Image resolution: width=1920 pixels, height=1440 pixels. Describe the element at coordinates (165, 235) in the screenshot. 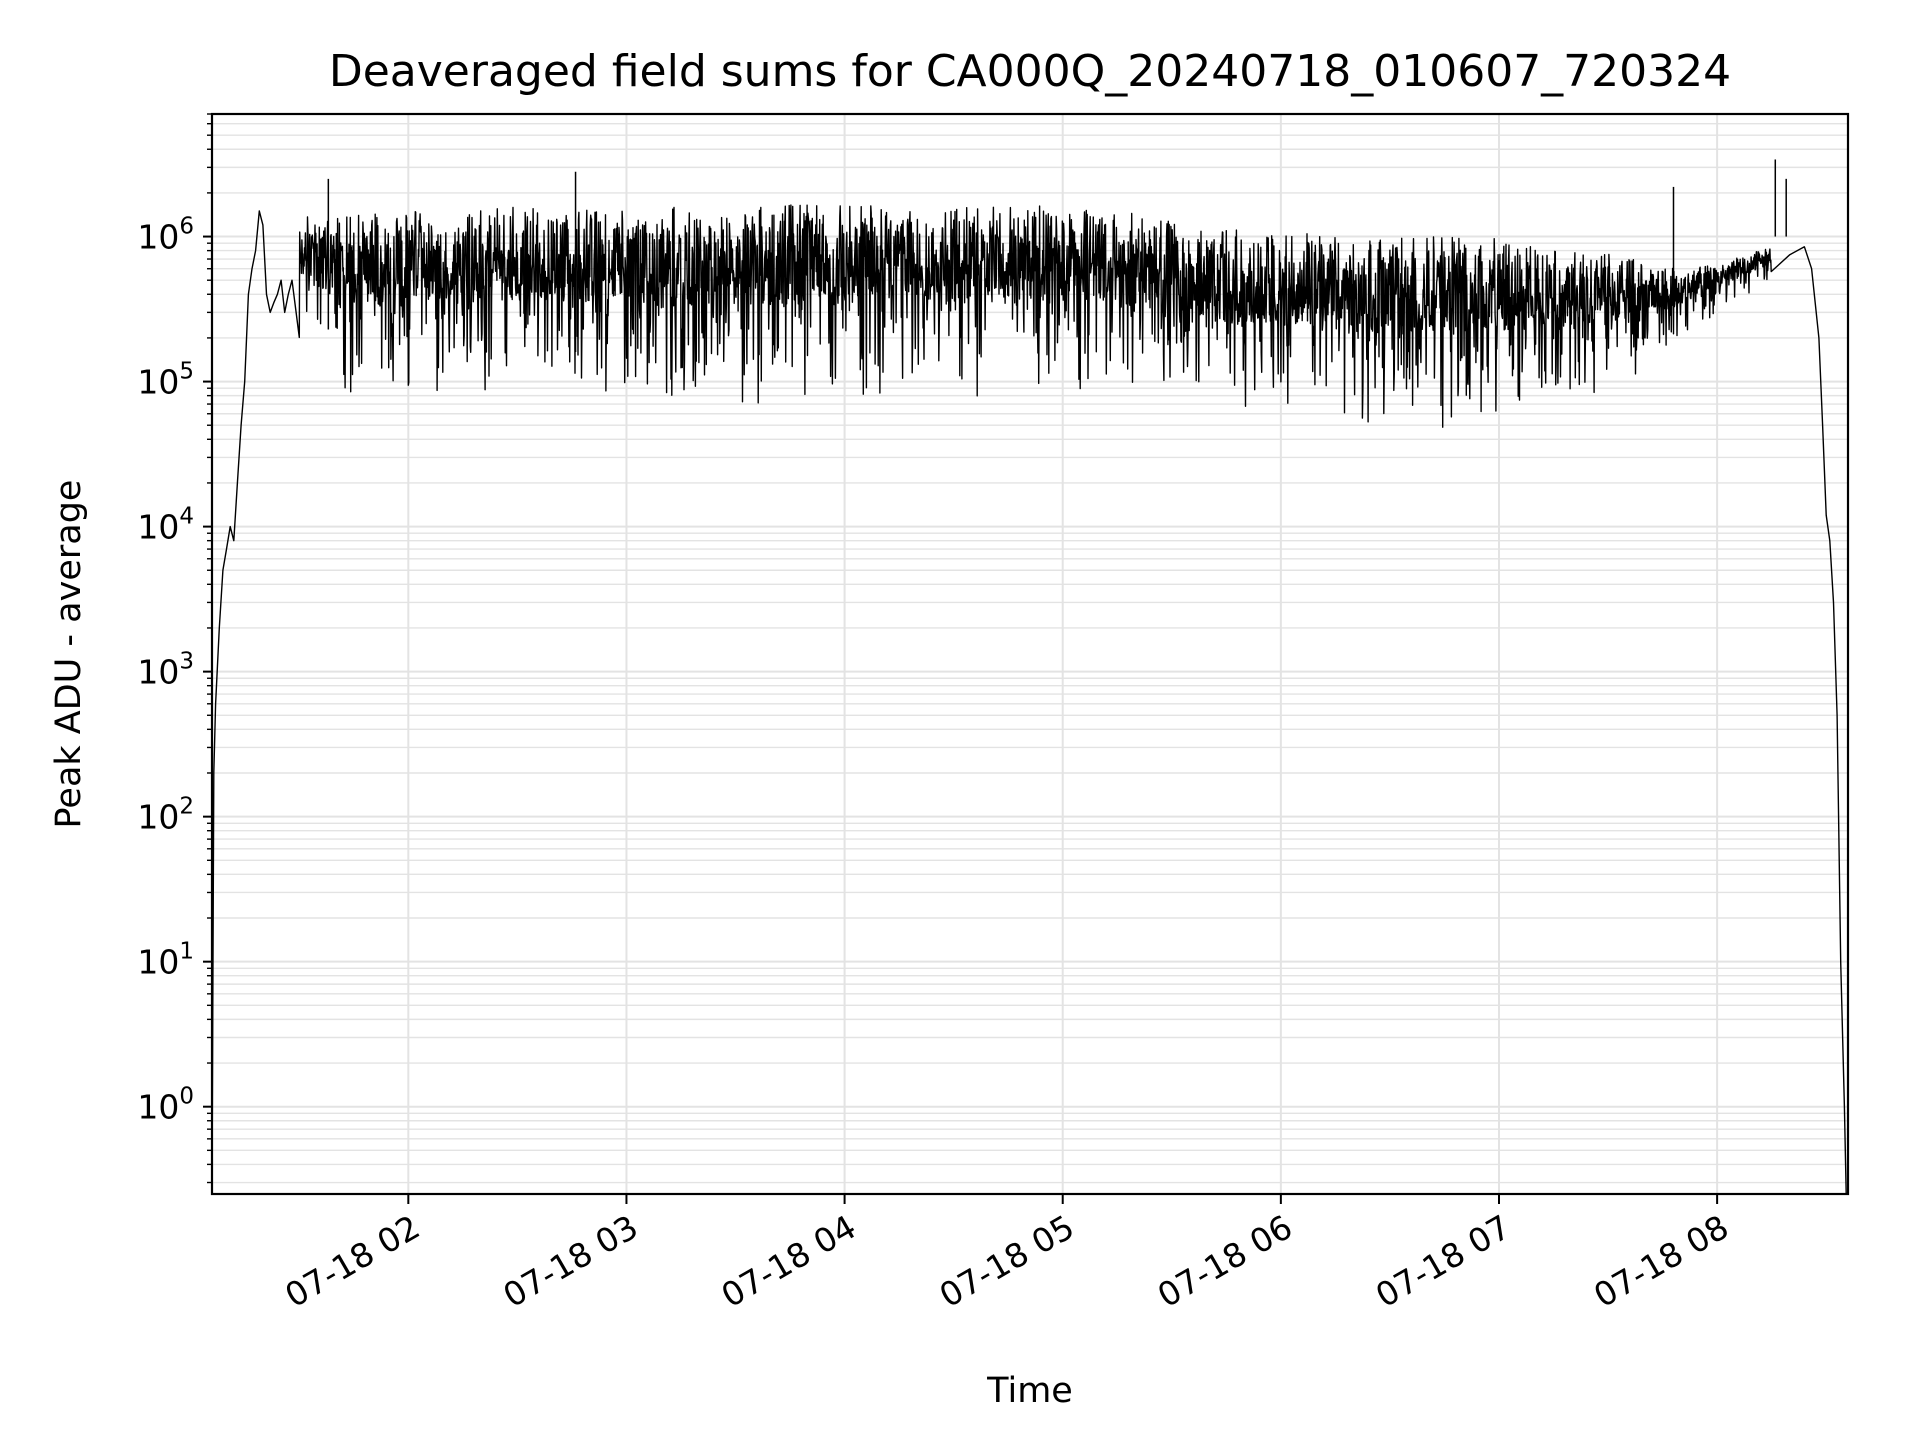

I see `y-tick-label: 106` at that location.